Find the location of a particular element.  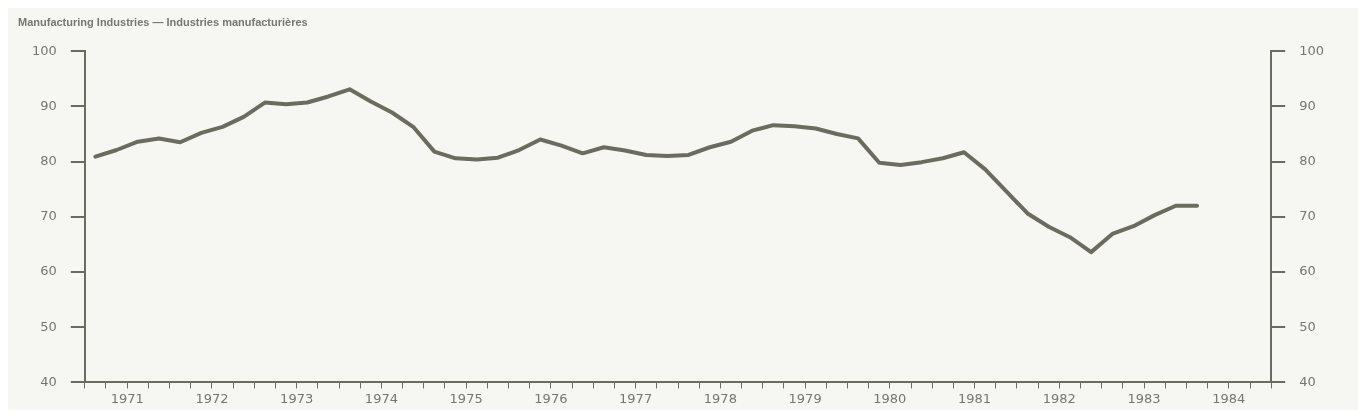

x-tick-label: 1981 is located at coordinates (975, 398).